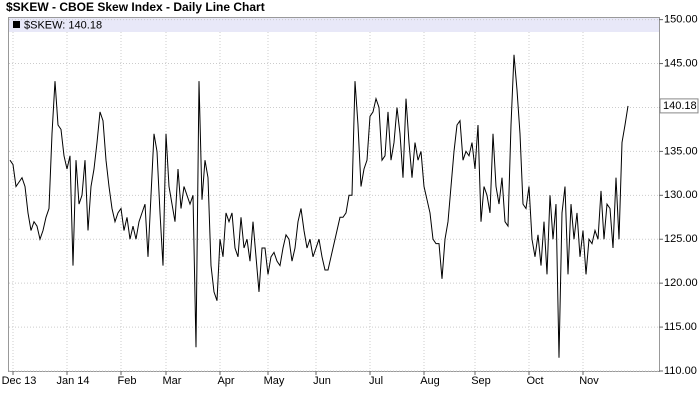 This screenshot has width=700, height=411. Describe the element at coordinates (481, 381) in the screenshot. I see `x-tick-label: Sep` at that location.